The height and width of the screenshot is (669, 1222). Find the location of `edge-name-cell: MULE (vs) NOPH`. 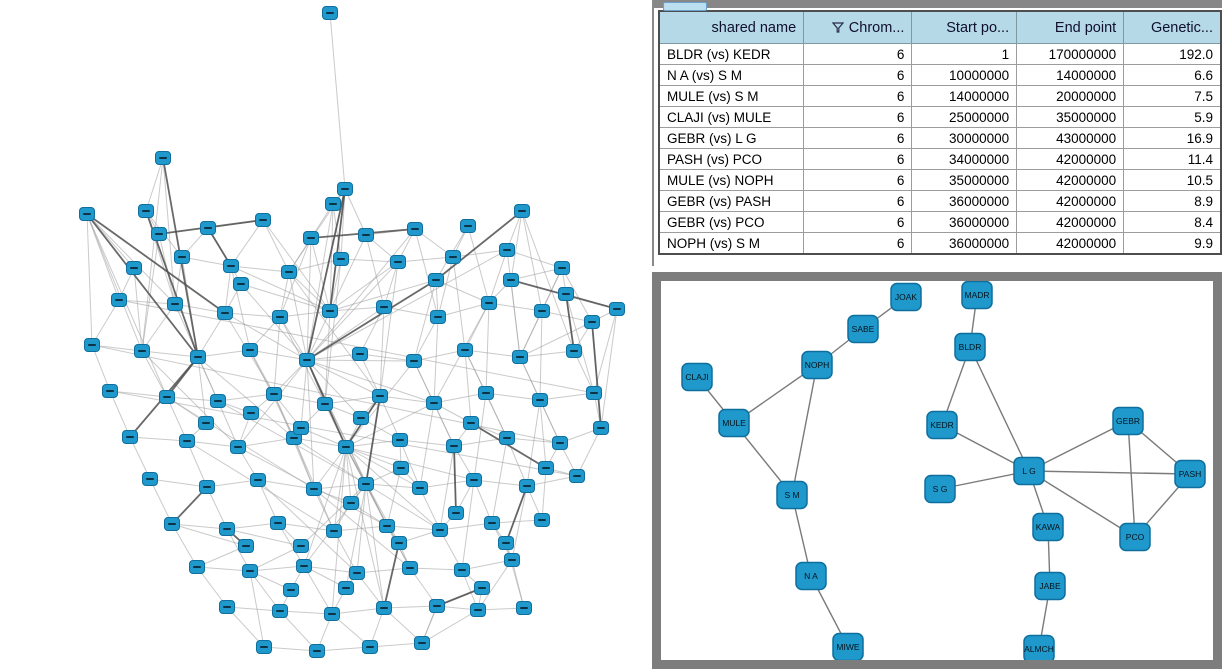

edge-name-cell: MULE (vs) NOPH is located at coordinates (731, 180).